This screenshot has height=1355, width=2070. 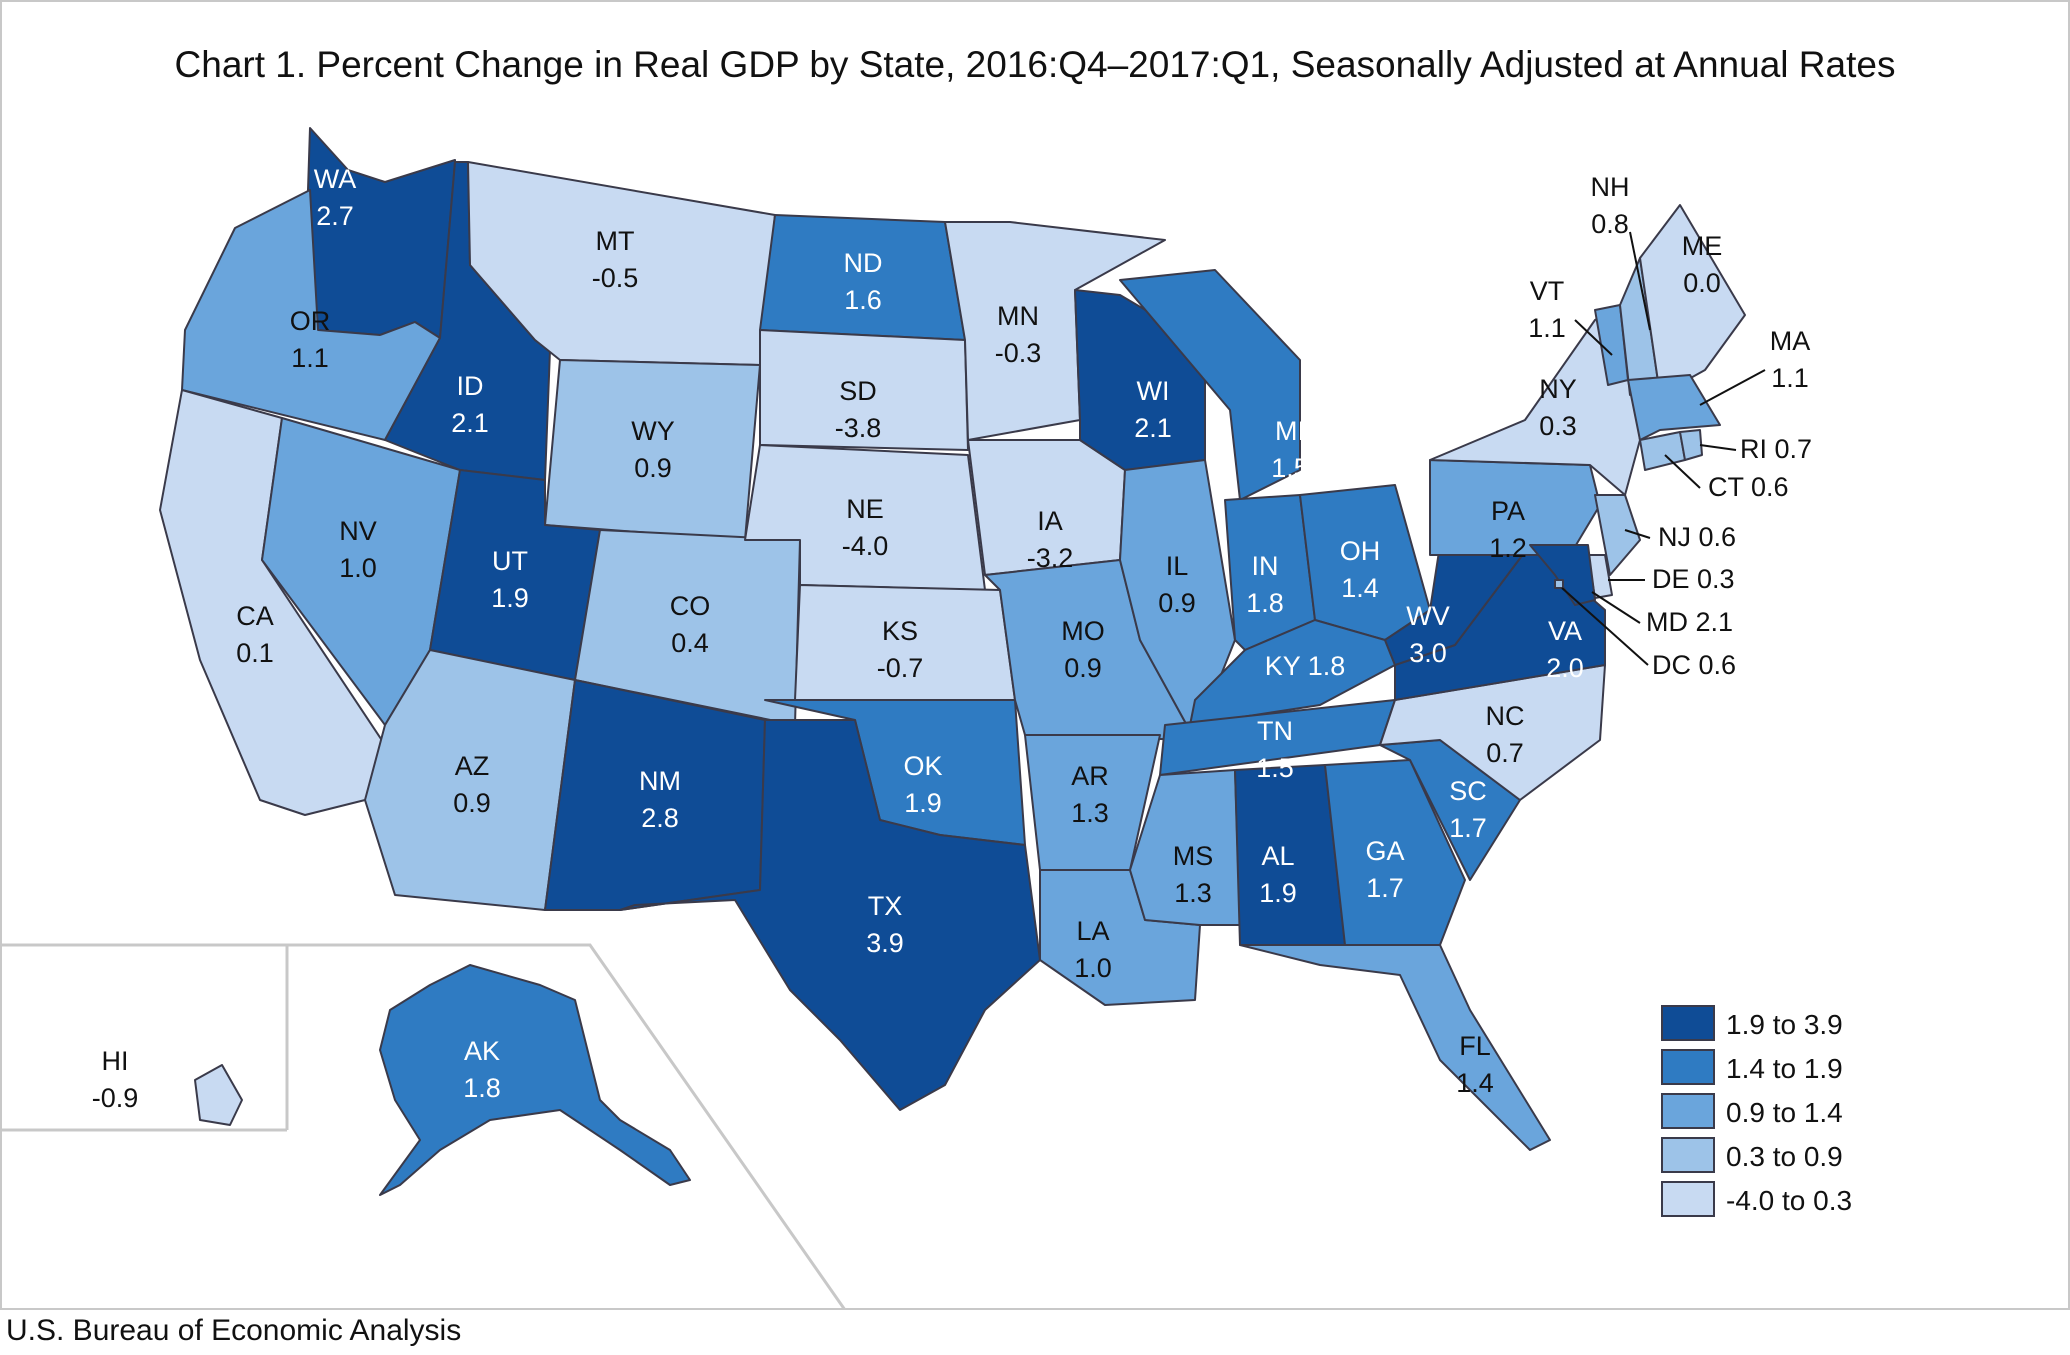 I want to click on state-me, so click(x=1692, y=300).